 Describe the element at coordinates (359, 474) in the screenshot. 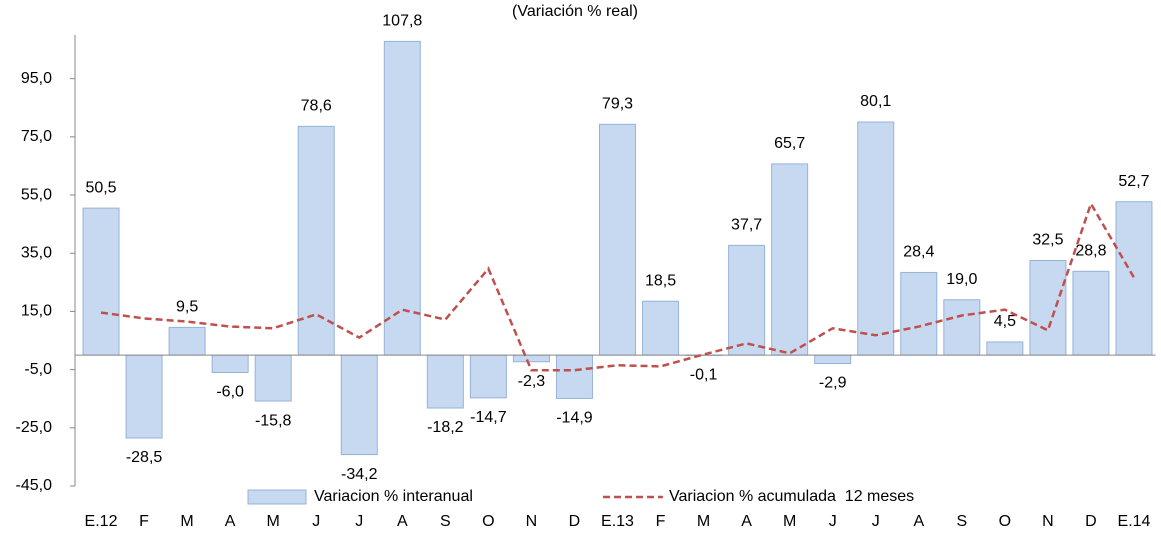

I see `data-label: -34,2` at that location.